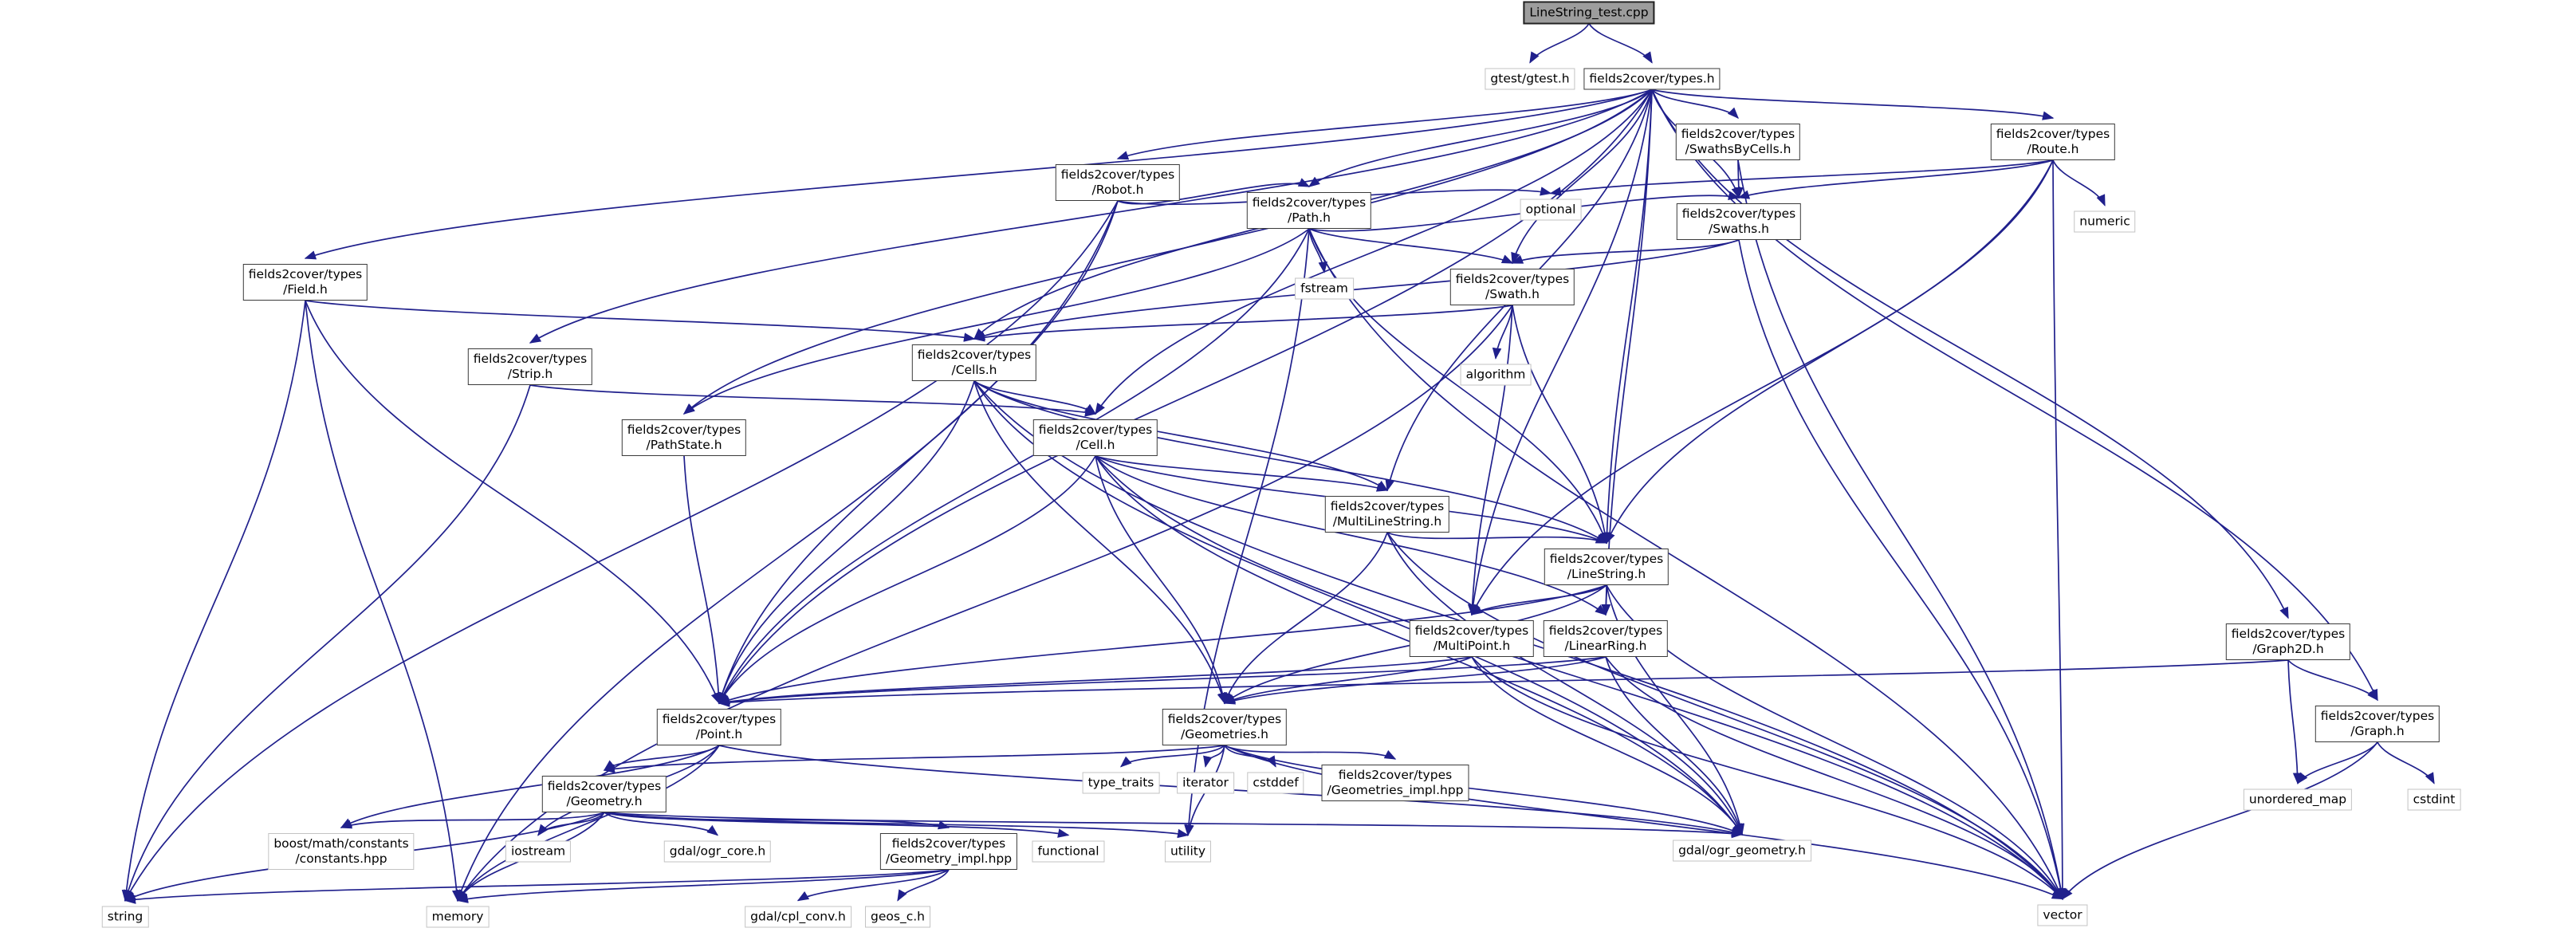 This screenshot has height=932, width=2576. Describe the element at coordinates (2337, 763) in the screenshot. I see `include-edge-graph-umap` at that location.